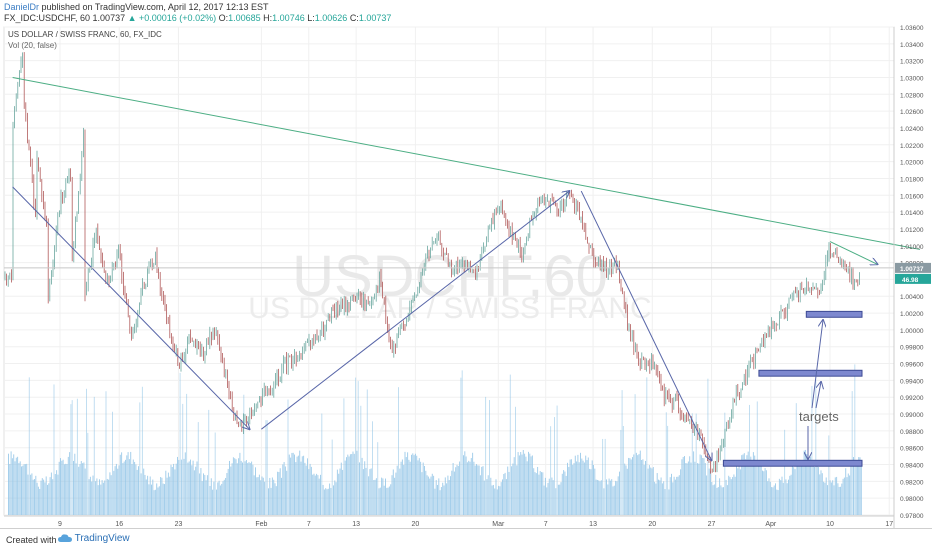 This screenshot has width=932, height=551. I want to click on y-tick-label: 0.97800, so click(912, 516).